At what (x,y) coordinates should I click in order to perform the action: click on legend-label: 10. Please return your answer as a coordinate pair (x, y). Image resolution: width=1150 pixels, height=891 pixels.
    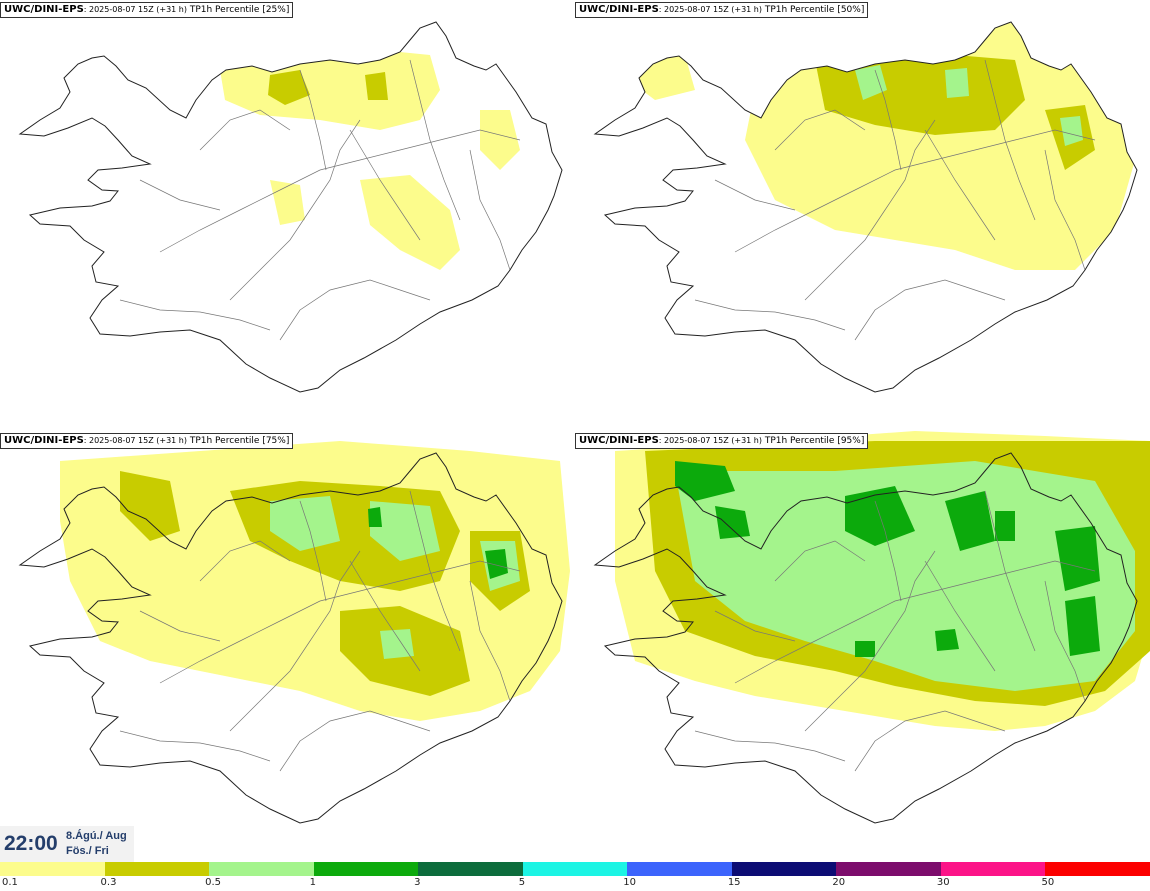
    Looking at the image, I should click on (629, 882).